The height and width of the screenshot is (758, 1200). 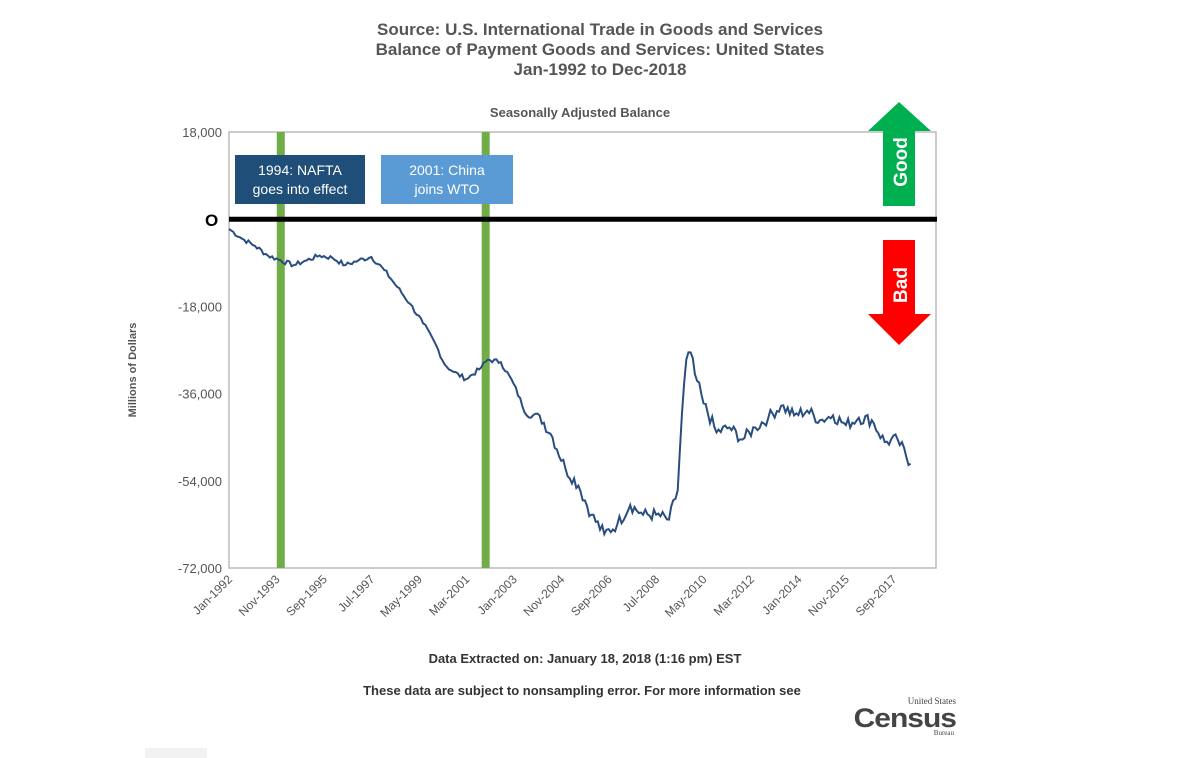 What do you see at coordinates (901, 285) in the screenshot?
I see `bad-label: Bad` at bounding box center [901, 285].